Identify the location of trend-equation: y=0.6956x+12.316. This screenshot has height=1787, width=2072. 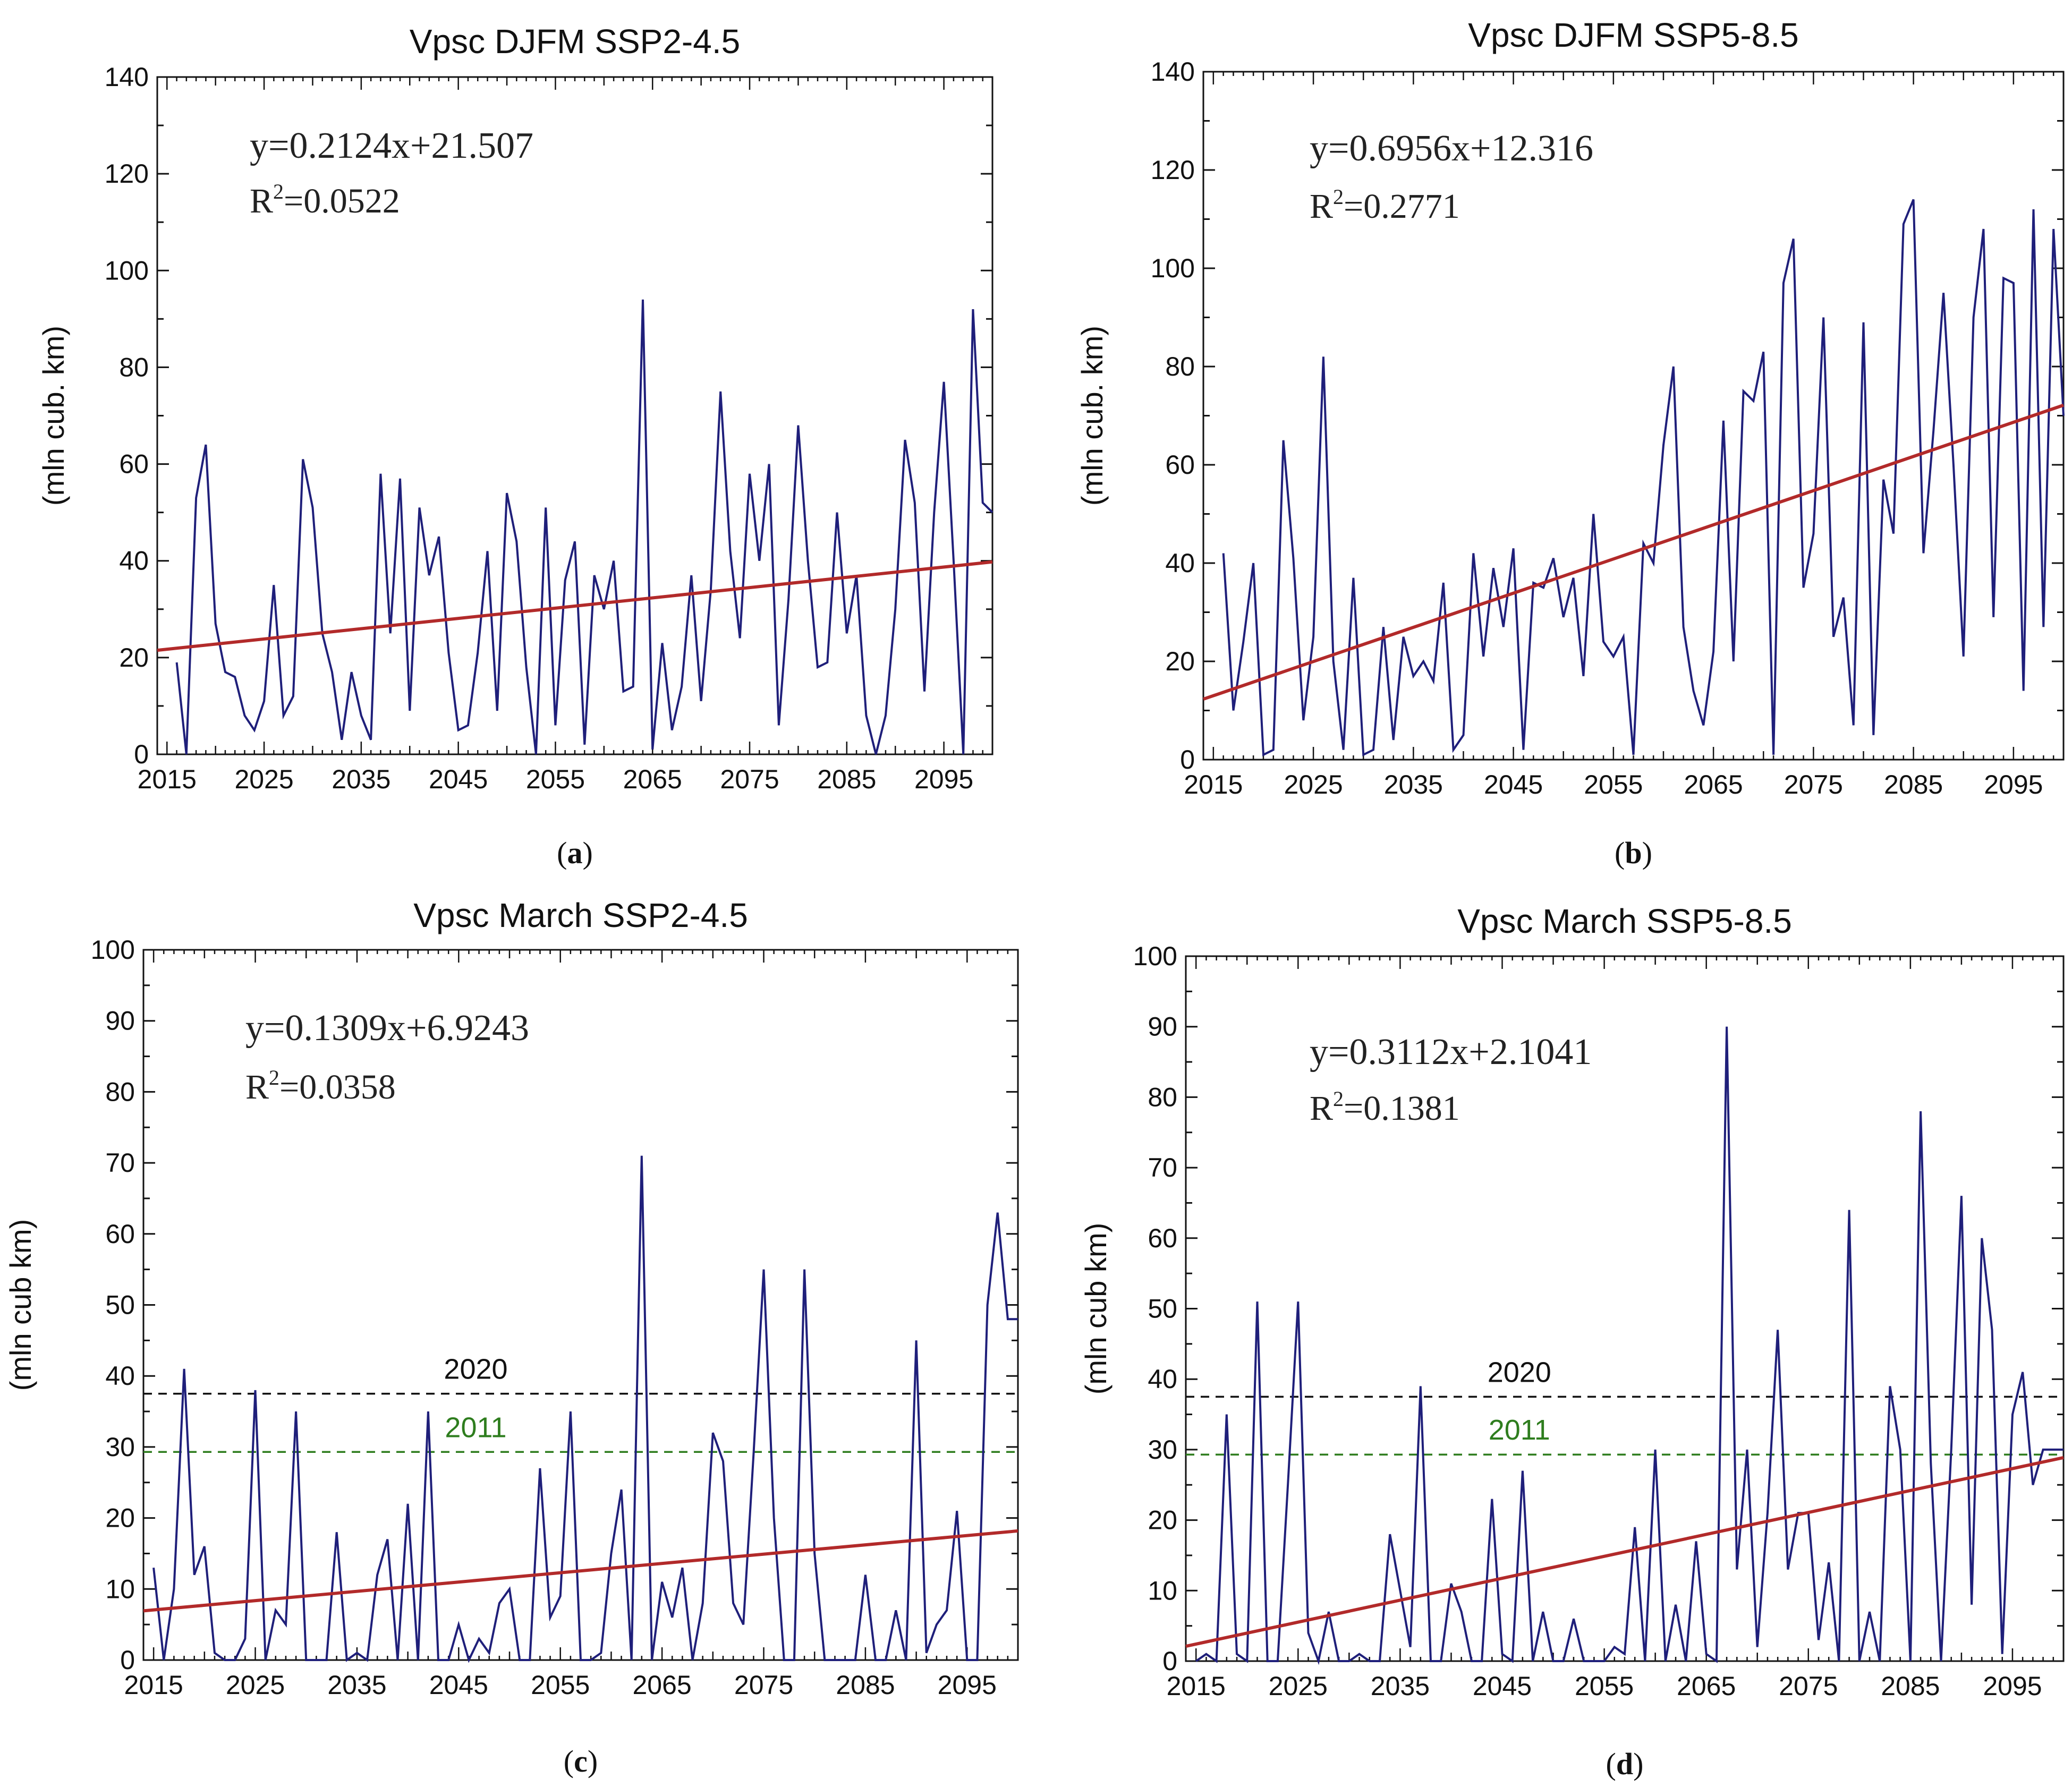
(1451, 148).